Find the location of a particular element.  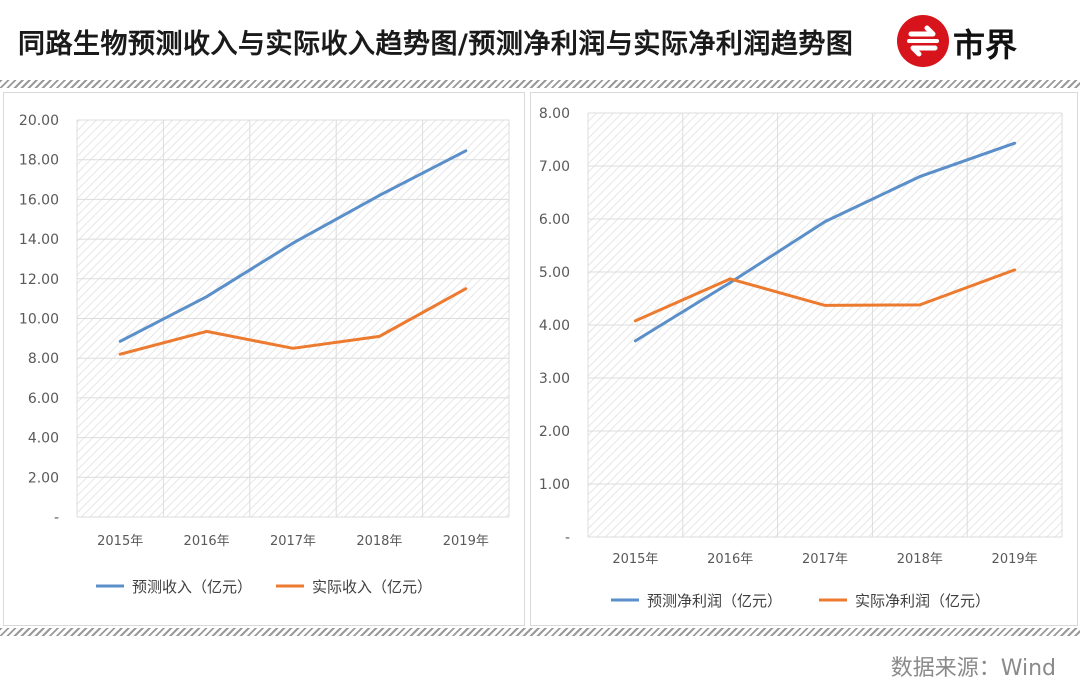

y-tick-label: 14.00 is located at coordinates (39, 240).